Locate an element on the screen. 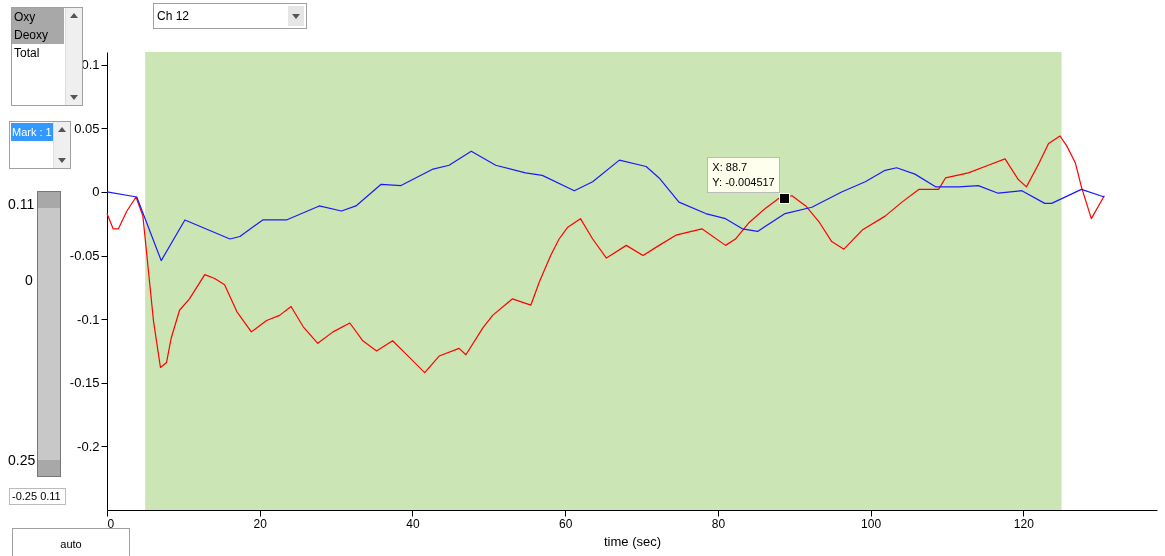  x-tick-label: 60 is located at coordinates (566, 523).